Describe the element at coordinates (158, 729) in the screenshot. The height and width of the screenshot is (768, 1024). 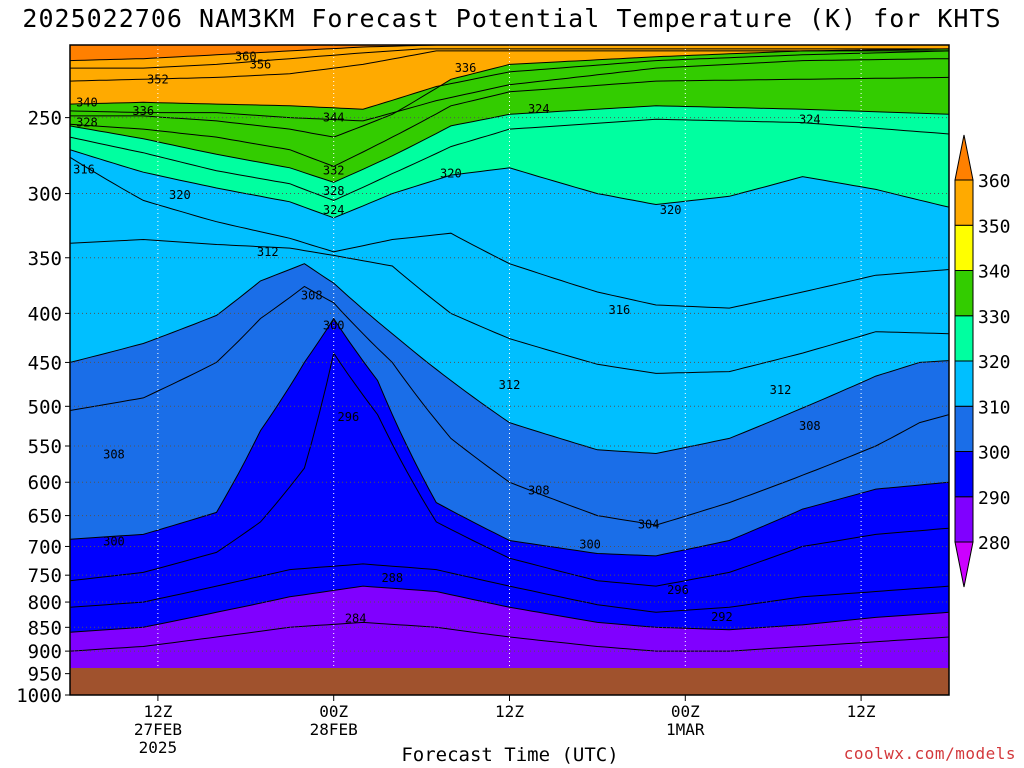
I see `x-tick-label: 27FEB` at that location.